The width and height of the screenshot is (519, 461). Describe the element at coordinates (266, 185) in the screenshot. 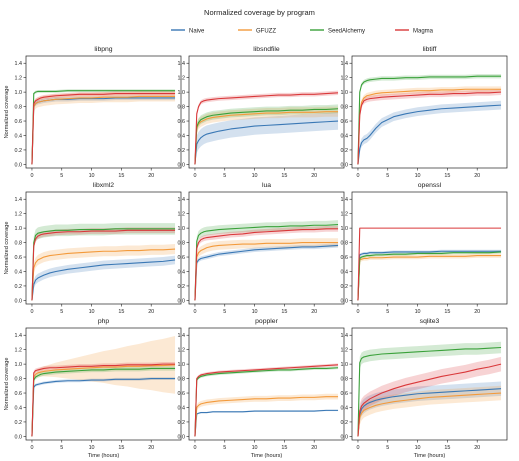

I see `panel-title: lua` at that location.